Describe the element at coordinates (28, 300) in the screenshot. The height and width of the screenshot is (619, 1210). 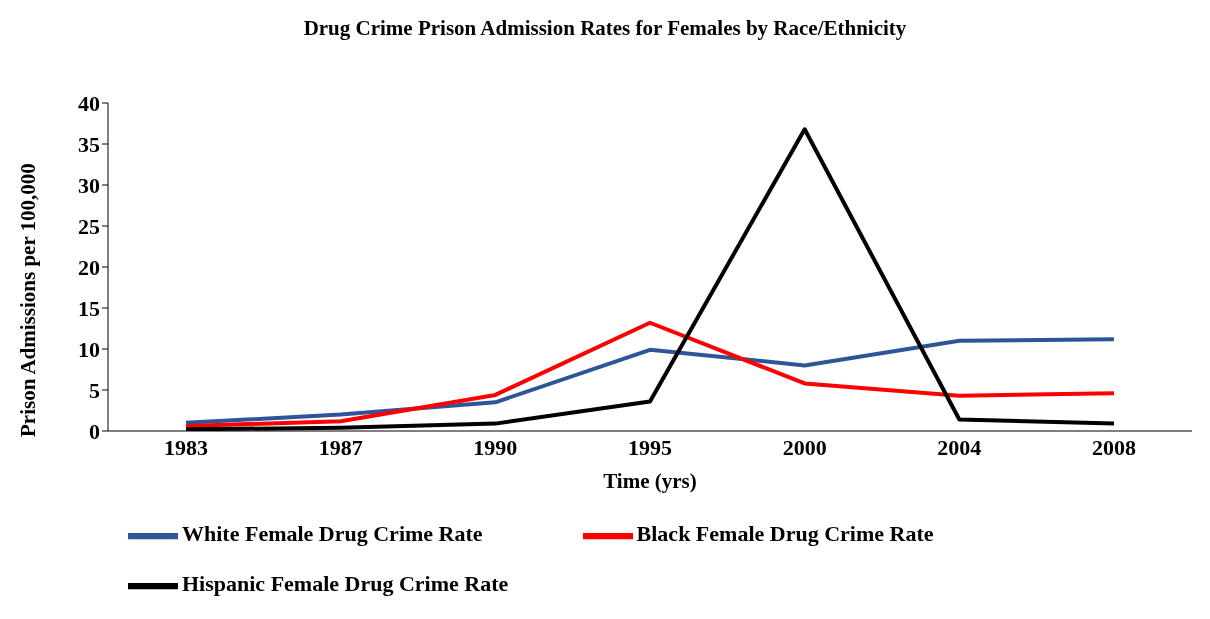
I see `y-axis-title: Prison Admissions per 100,000` at that location.